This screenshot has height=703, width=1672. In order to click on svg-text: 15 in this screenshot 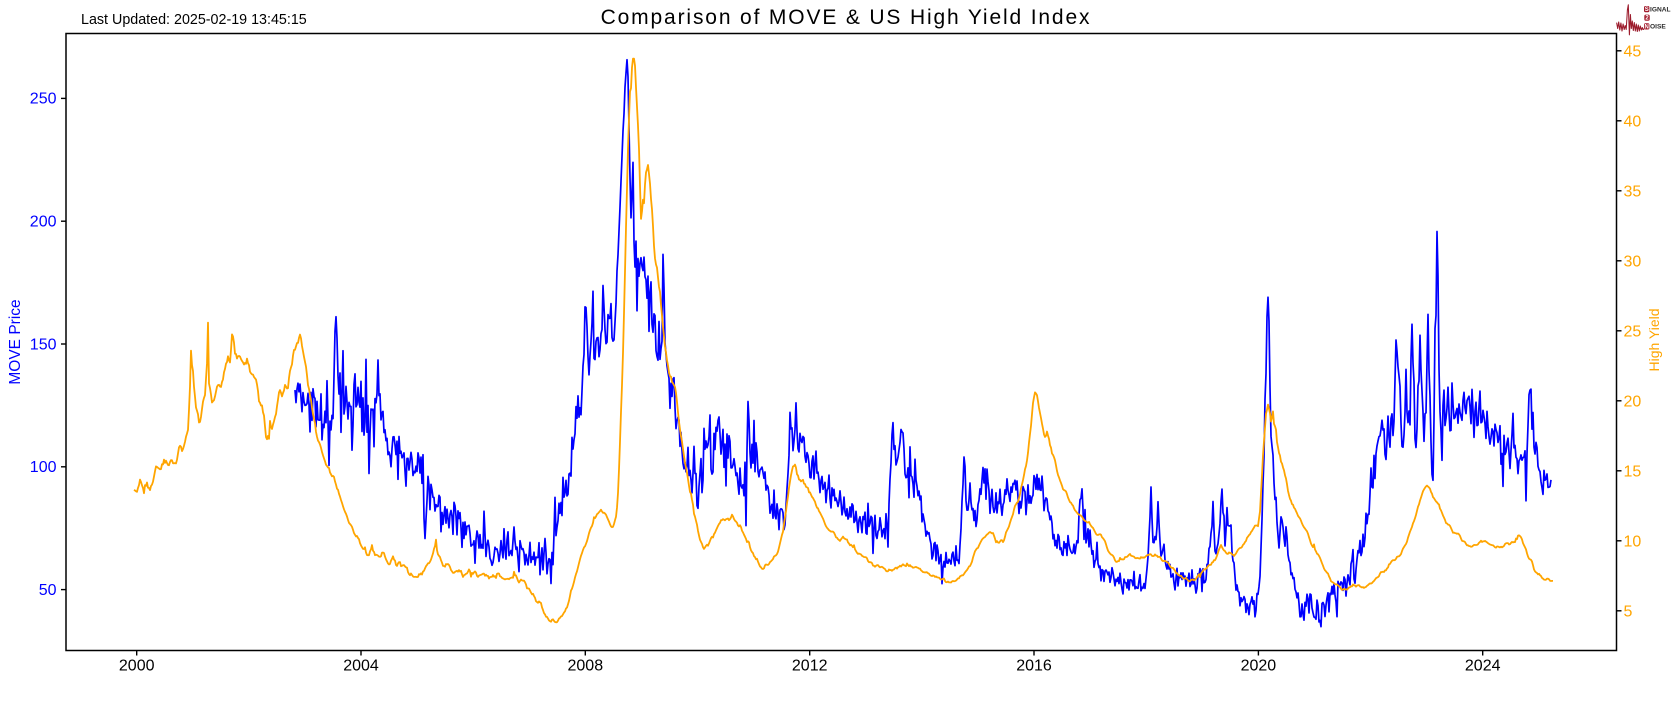, I will do `click(1633, 471)`.